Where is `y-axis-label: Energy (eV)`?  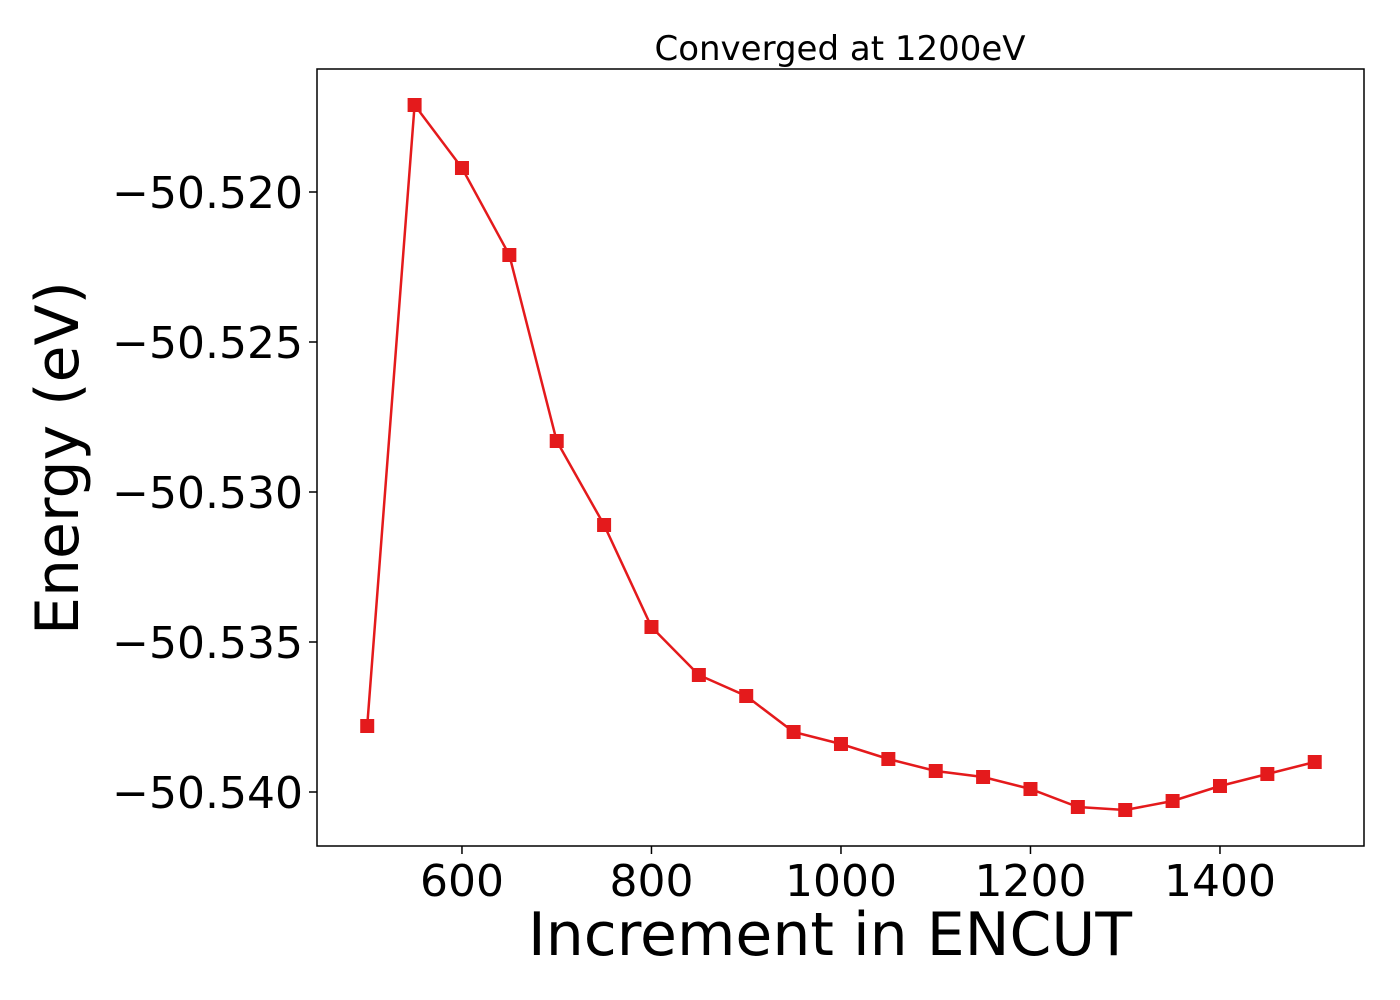 y-axis-label: Energy (eV) is located at coordinates (58, 458).